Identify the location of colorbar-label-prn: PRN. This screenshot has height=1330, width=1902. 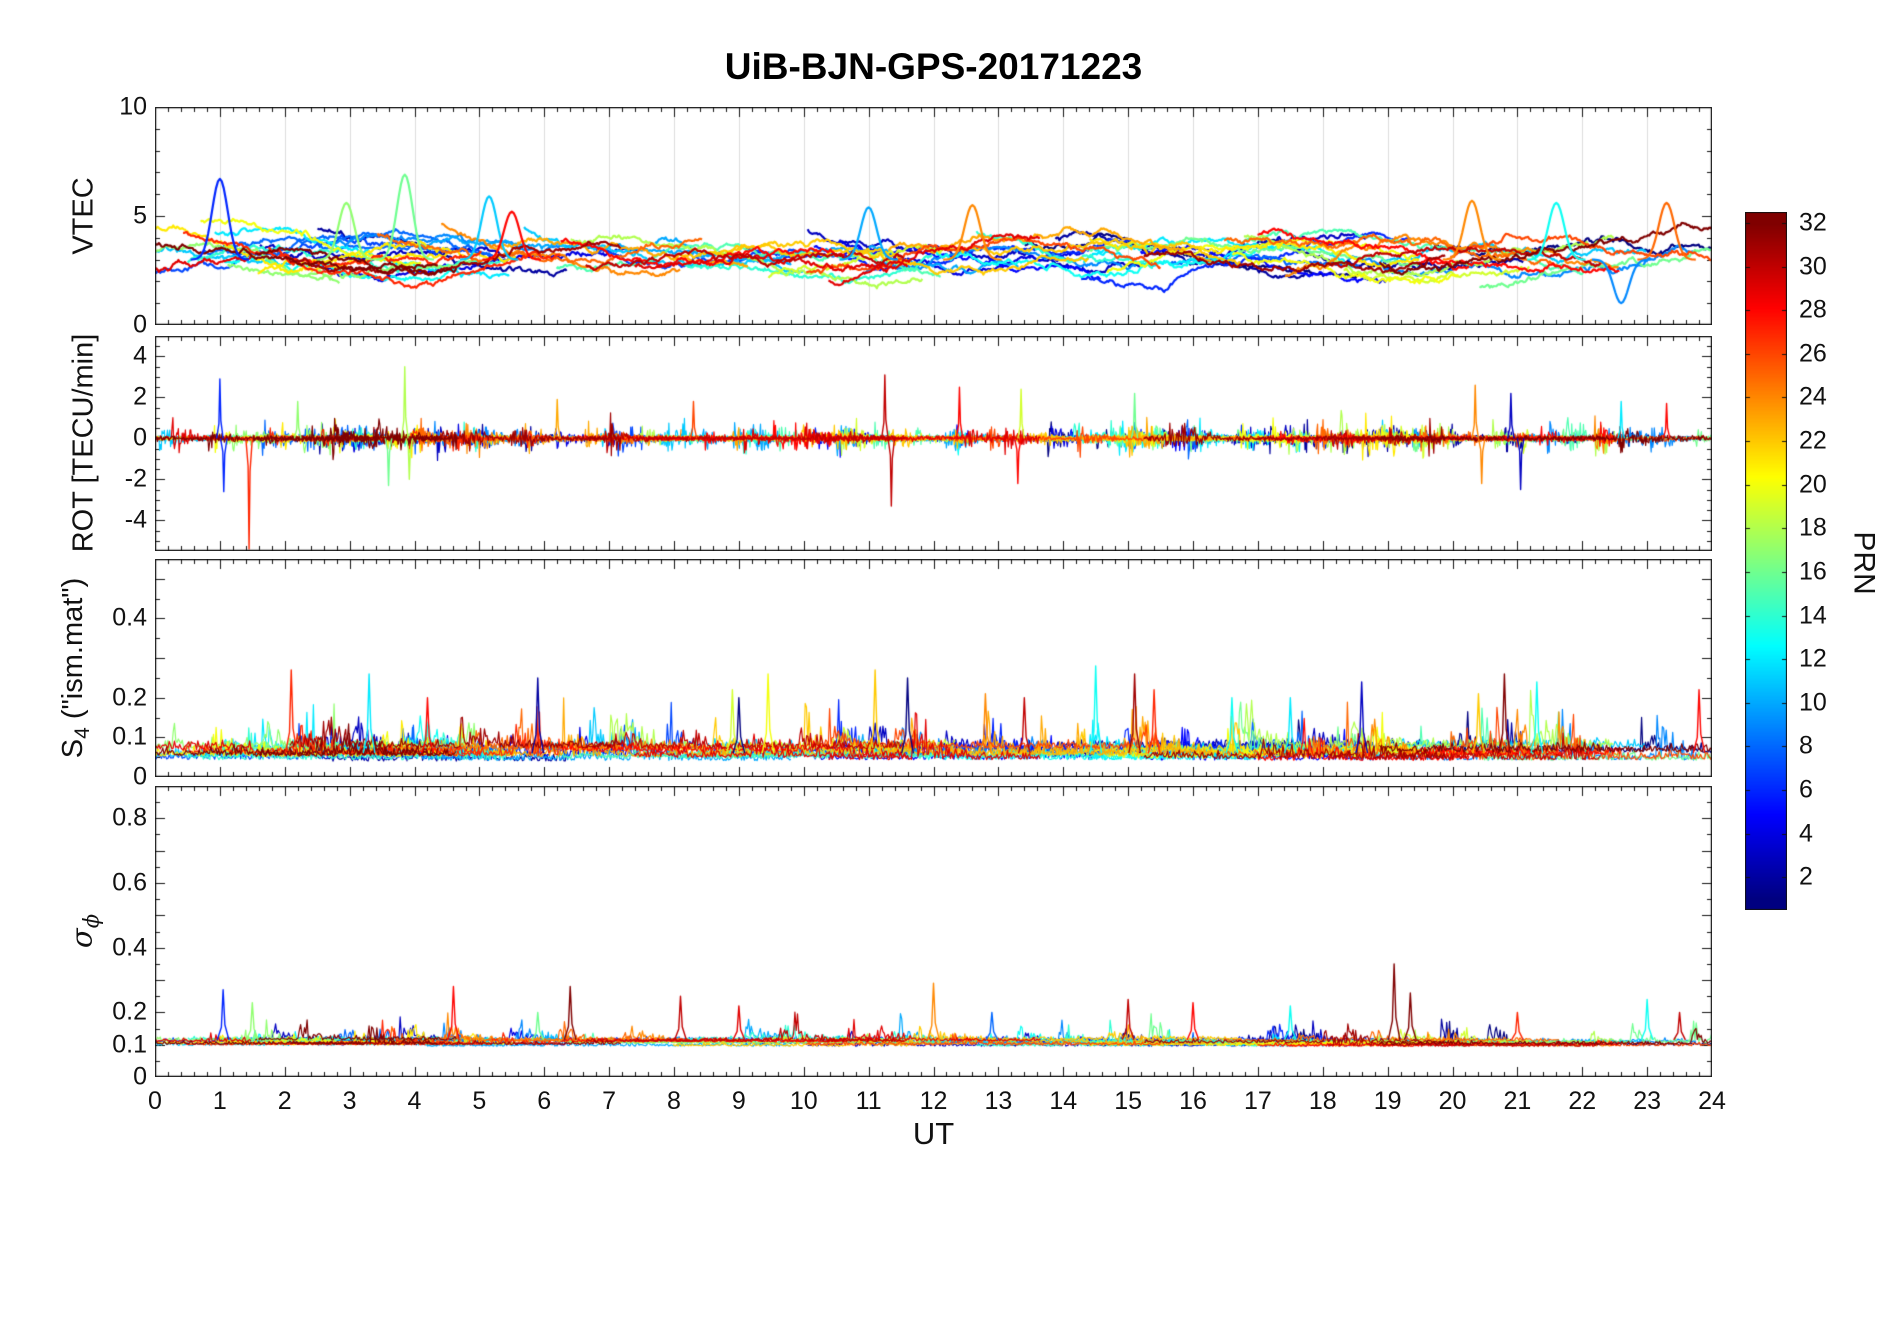
(1864, 563).